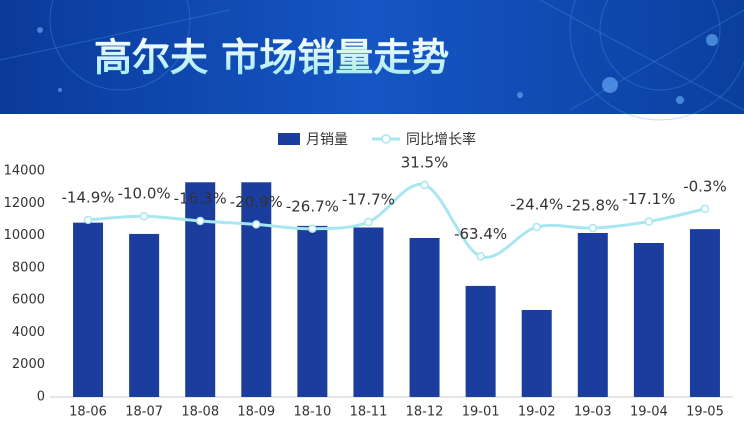  Describe the element at coordinates (28, 364) in the screenshot. I see `y-tick-label: 2000` at that location.